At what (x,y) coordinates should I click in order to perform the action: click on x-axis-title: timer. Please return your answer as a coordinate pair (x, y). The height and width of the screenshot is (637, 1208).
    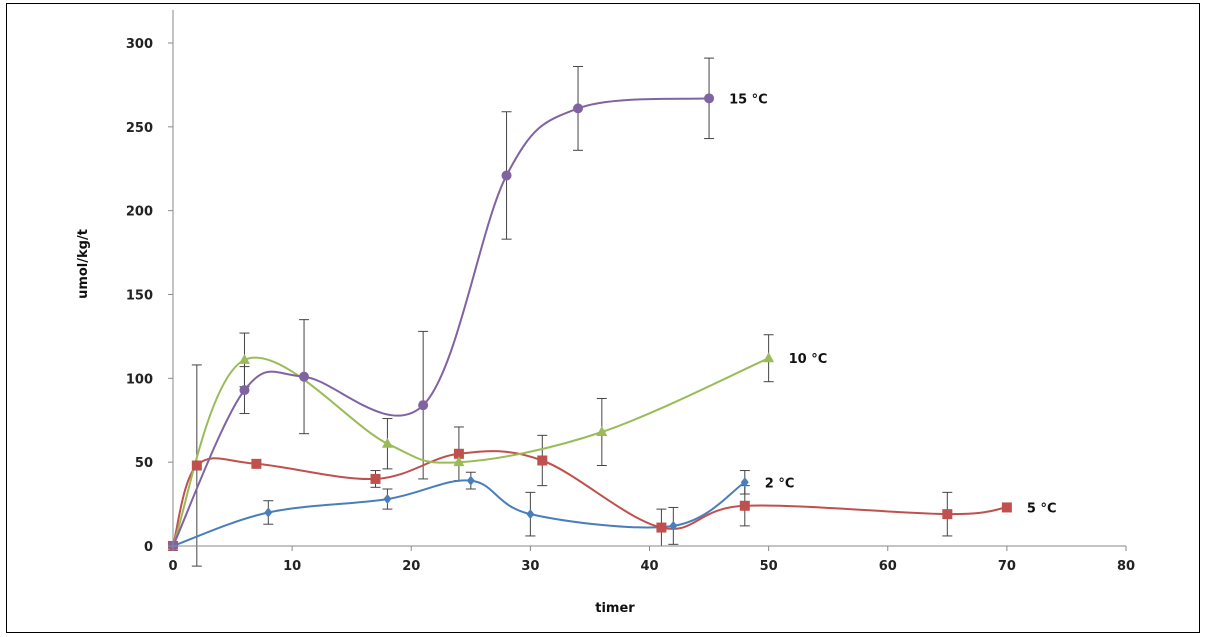
    Looking at the image, I should click on (615, 608).